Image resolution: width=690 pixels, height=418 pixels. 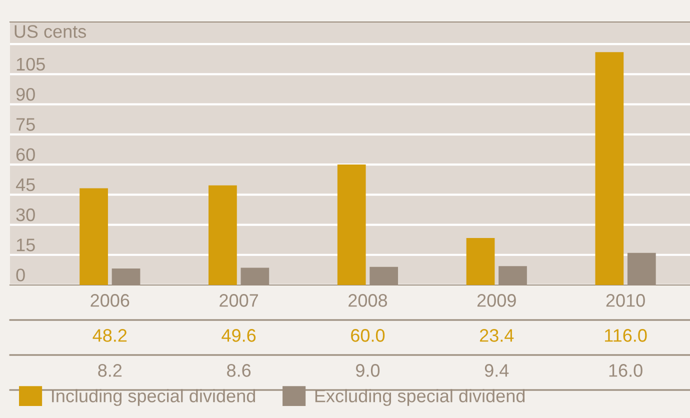 I want to click on data-label: 49.6, so click(x=239, y=335).